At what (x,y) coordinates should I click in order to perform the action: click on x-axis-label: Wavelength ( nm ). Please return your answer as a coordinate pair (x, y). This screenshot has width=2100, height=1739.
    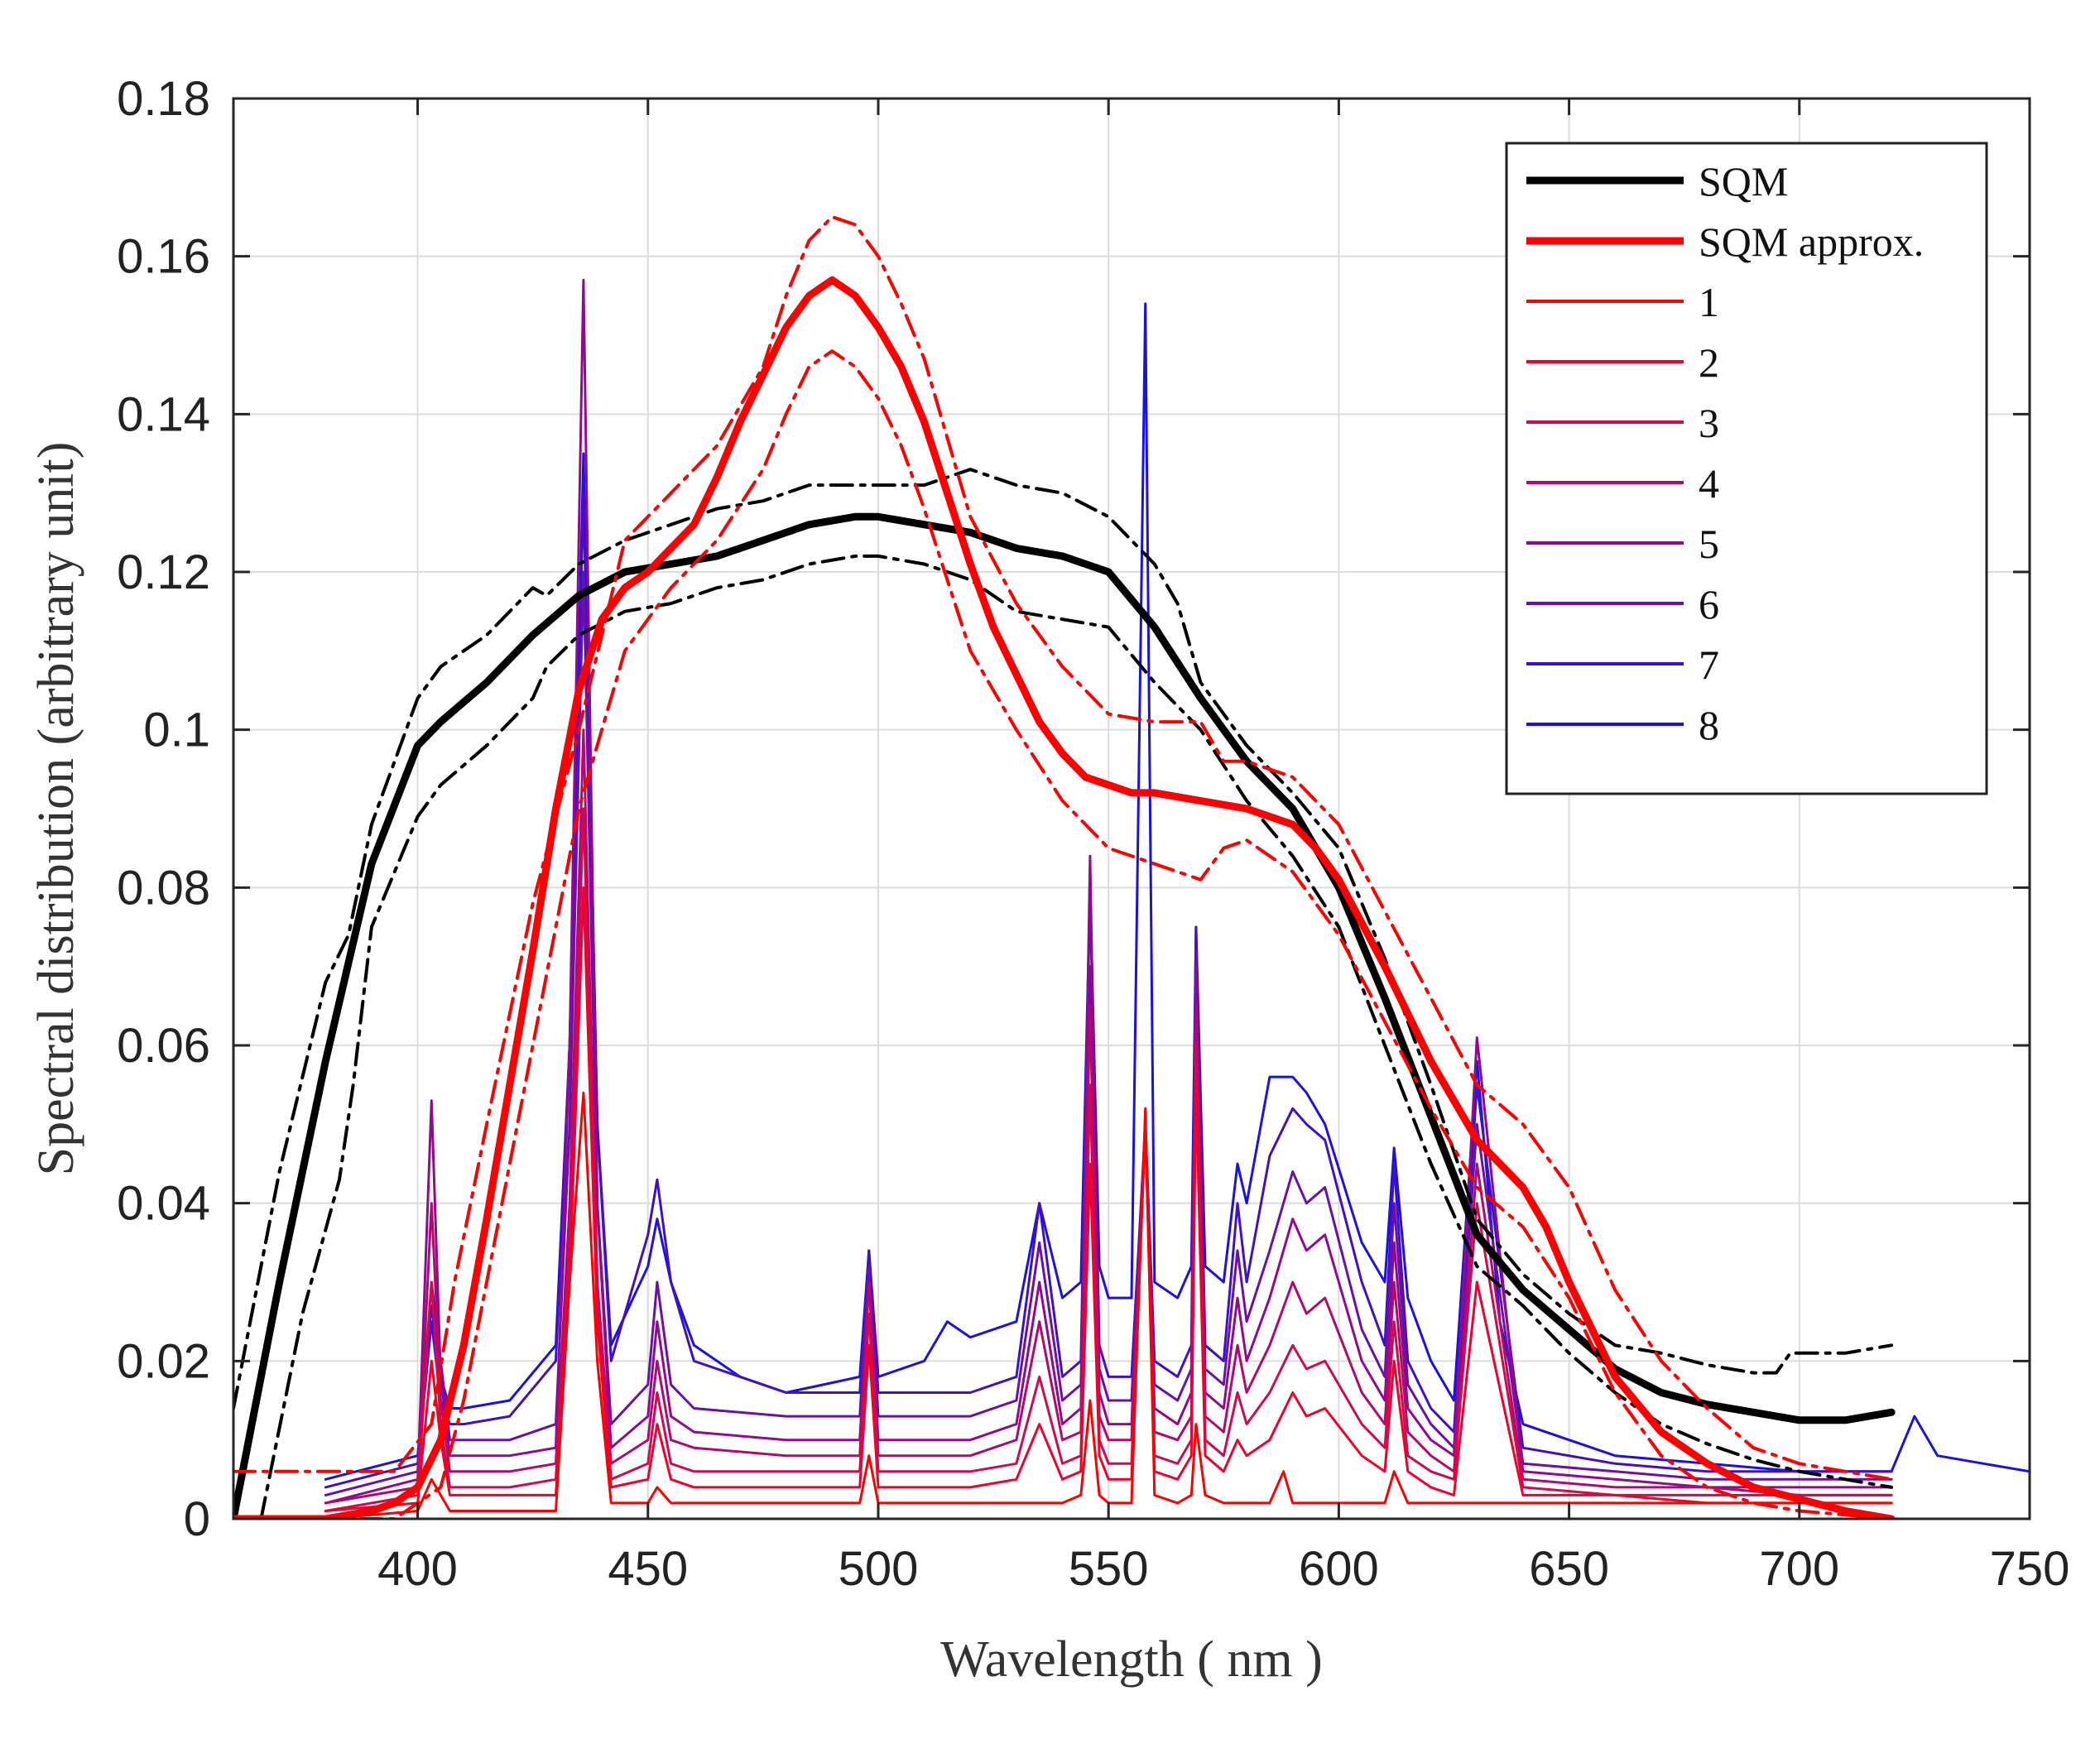
    Looking at the image, I should click on (1131, 1660).